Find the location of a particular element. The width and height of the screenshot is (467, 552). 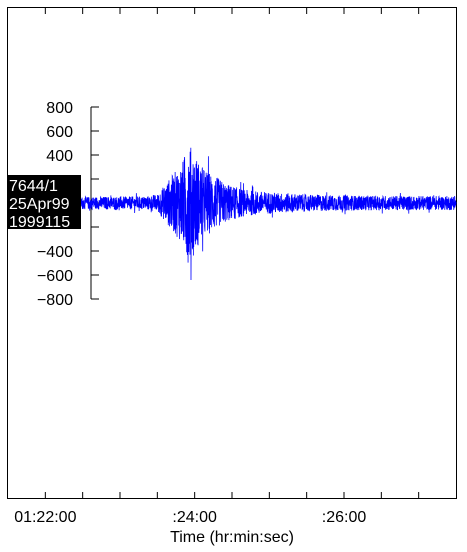

y-tick-label: 800 is located at coordinates (59, 108).